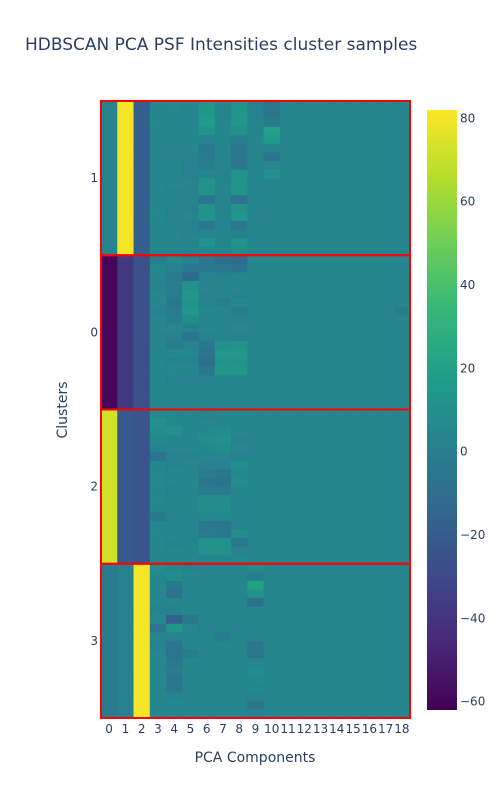 The image size is (500, 800). Describe the element at coordinates (223, 729) in the screenshot. I see `x-tick-label: 7` at that location.